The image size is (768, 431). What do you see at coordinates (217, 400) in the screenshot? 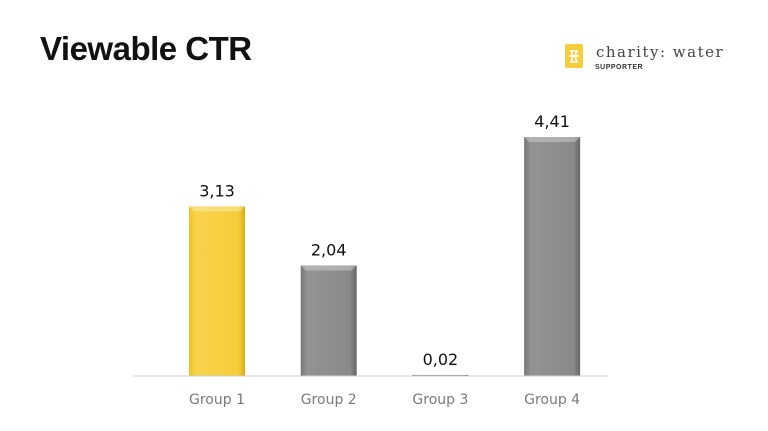
I see `x-tick-label: Group 1` at bounding box center [217, 400].